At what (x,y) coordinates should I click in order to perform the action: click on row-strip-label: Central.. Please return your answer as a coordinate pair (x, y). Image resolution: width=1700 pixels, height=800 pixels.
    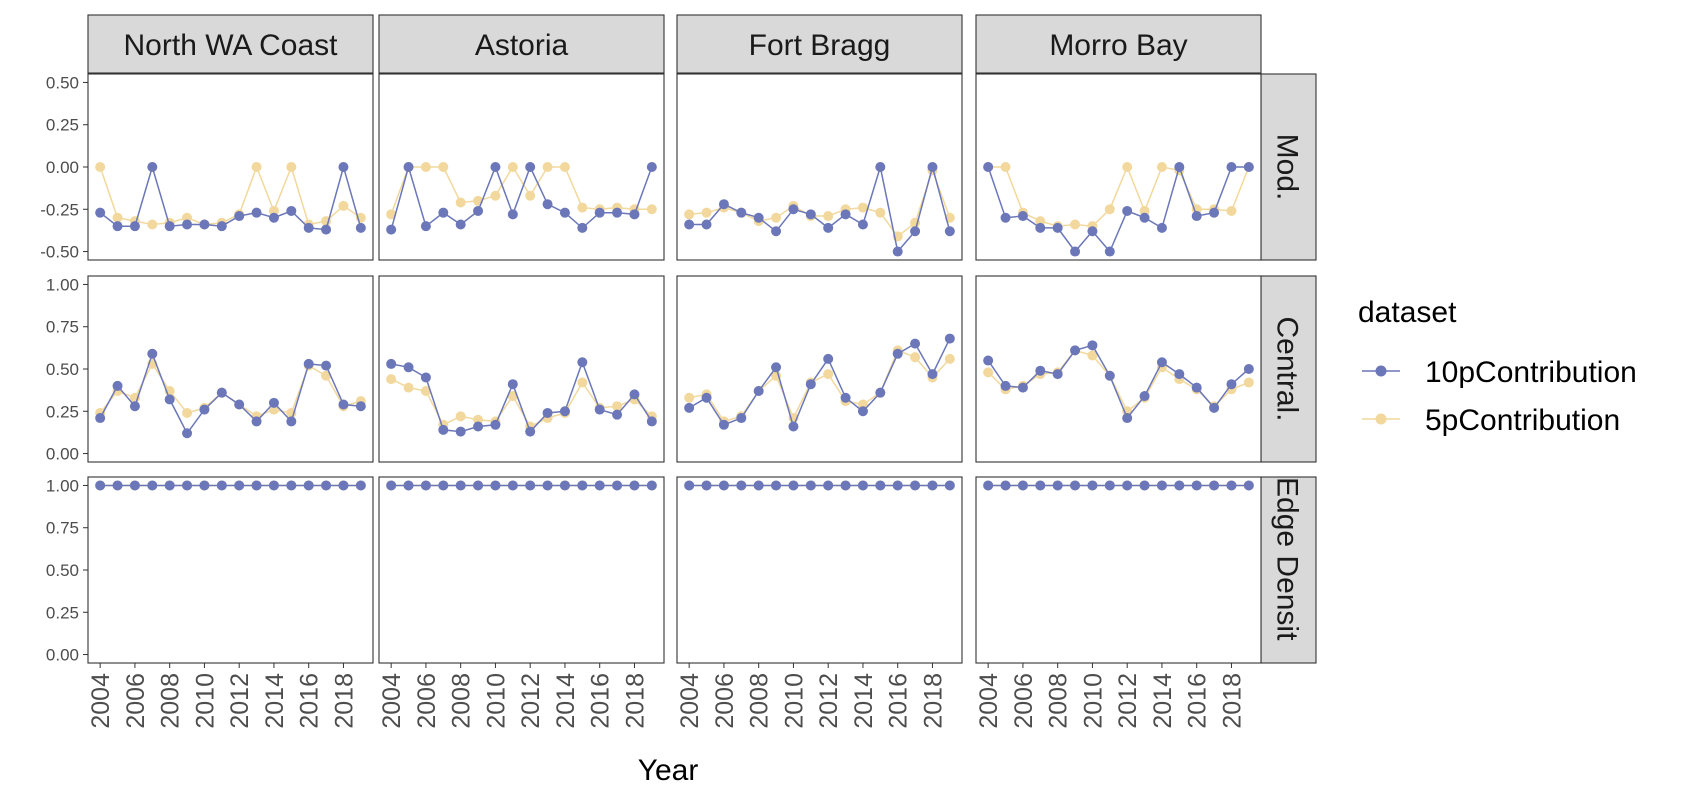
    Looking at the image, I should click on (1287, 368).